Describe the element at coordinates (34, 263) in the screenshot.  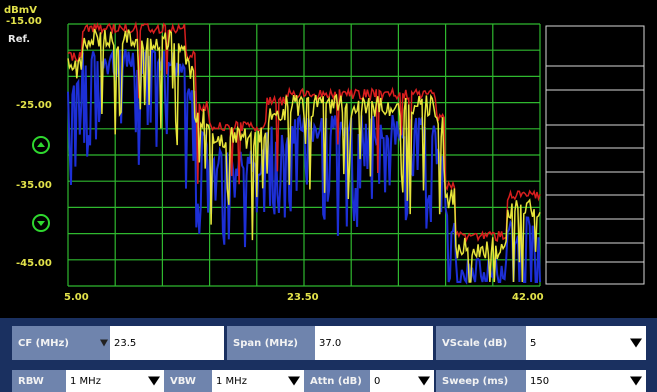
I see `y-tick-label: -45.00` at that location.